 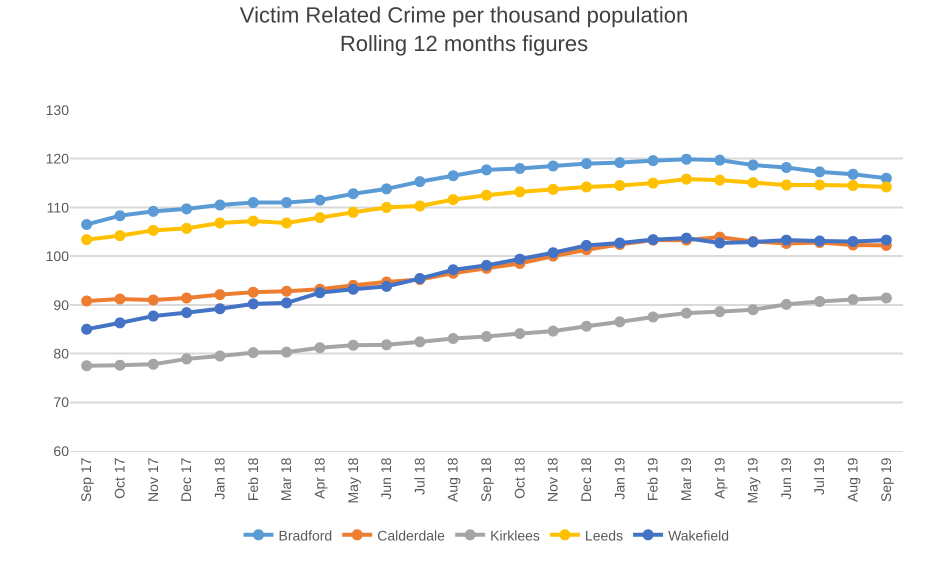 I want to click on y-tick-label: 130, so click(x=58, y=110).